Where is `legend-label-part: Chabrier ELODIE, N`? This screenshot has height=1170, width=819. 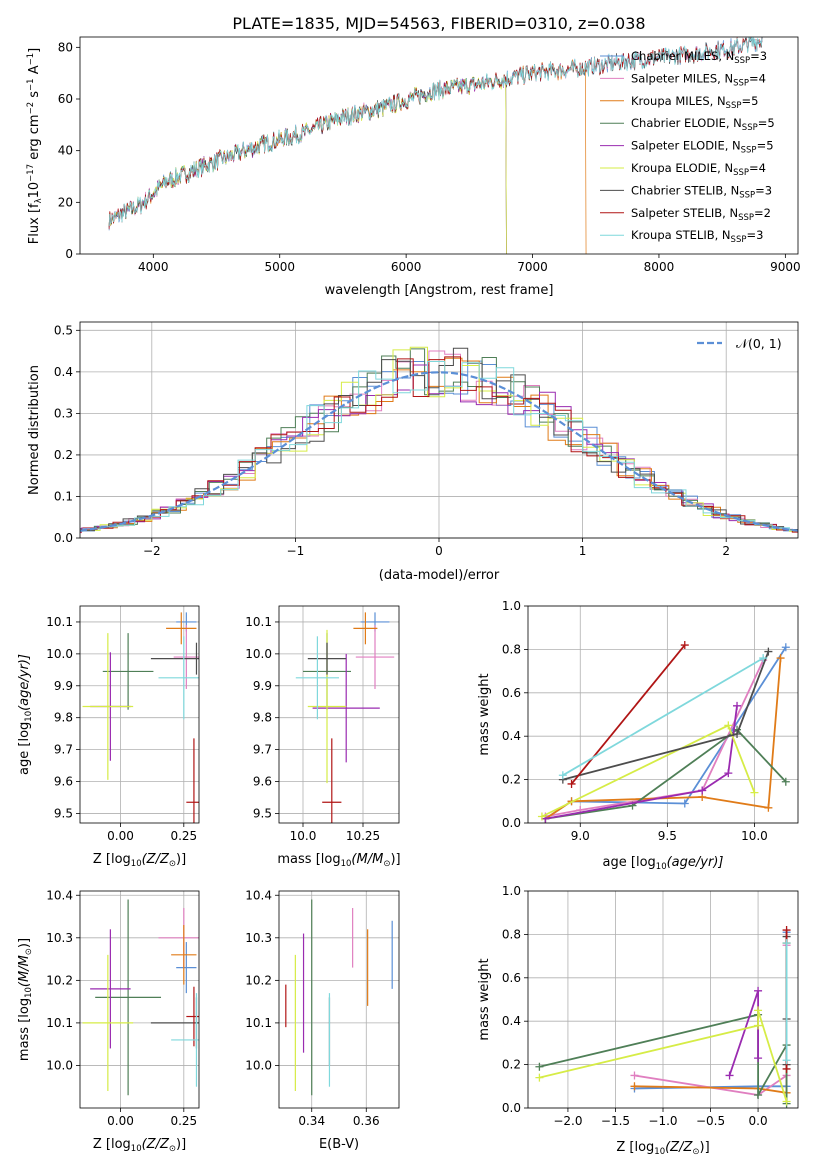 legend-label-part: Chabrier ELODIE, N is located at coordinates (686, 123).